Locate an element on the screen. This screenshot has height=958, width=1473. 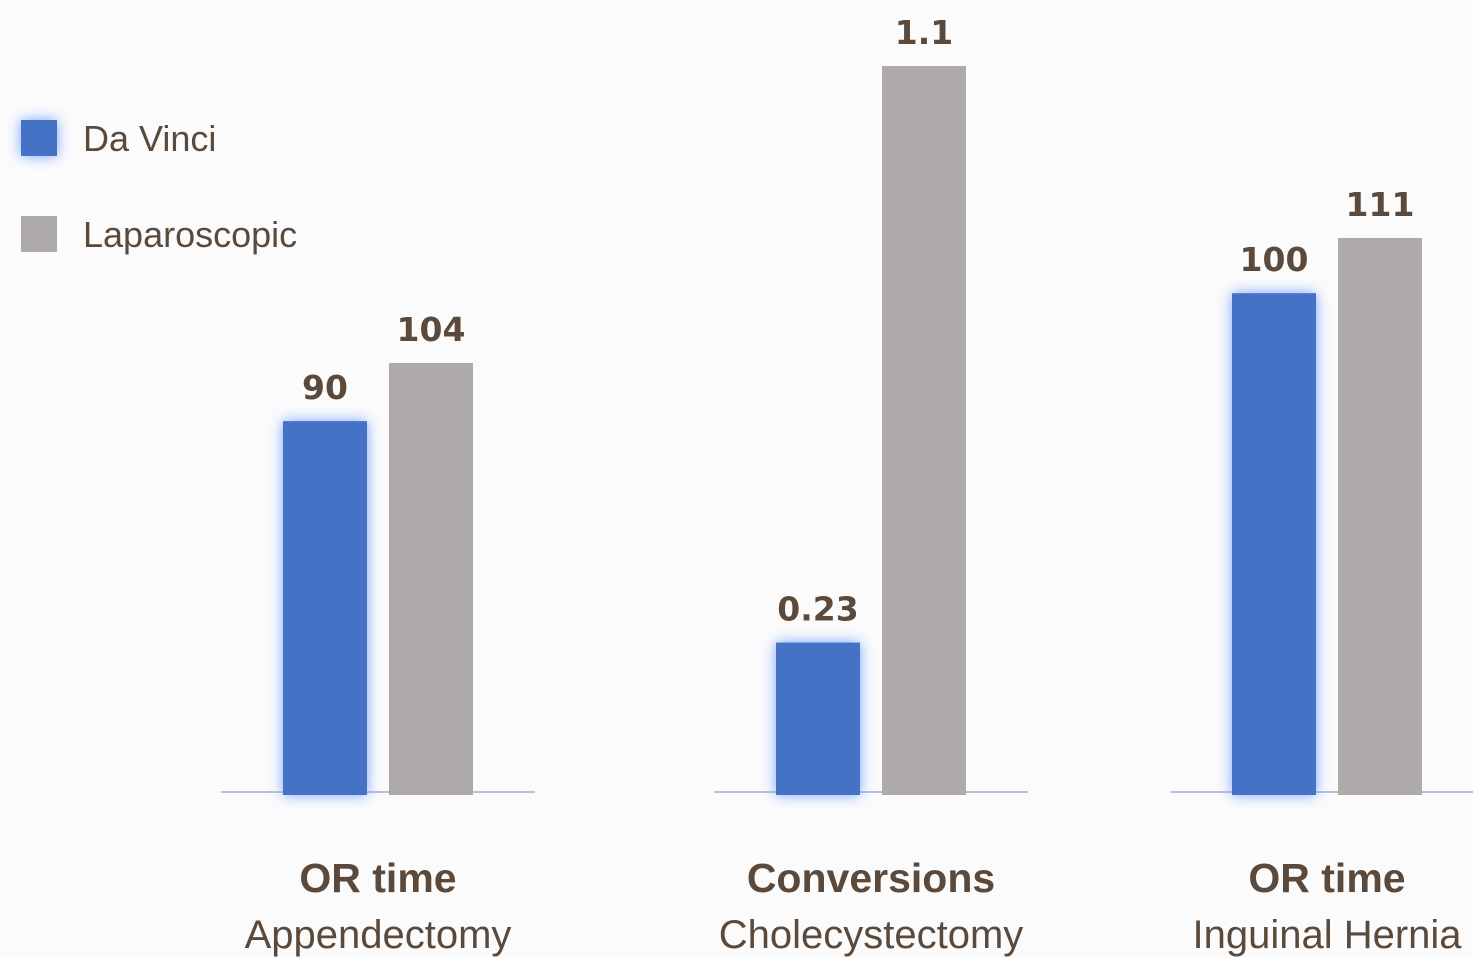
data-label: 100 is located at coordinates (1274, 259).